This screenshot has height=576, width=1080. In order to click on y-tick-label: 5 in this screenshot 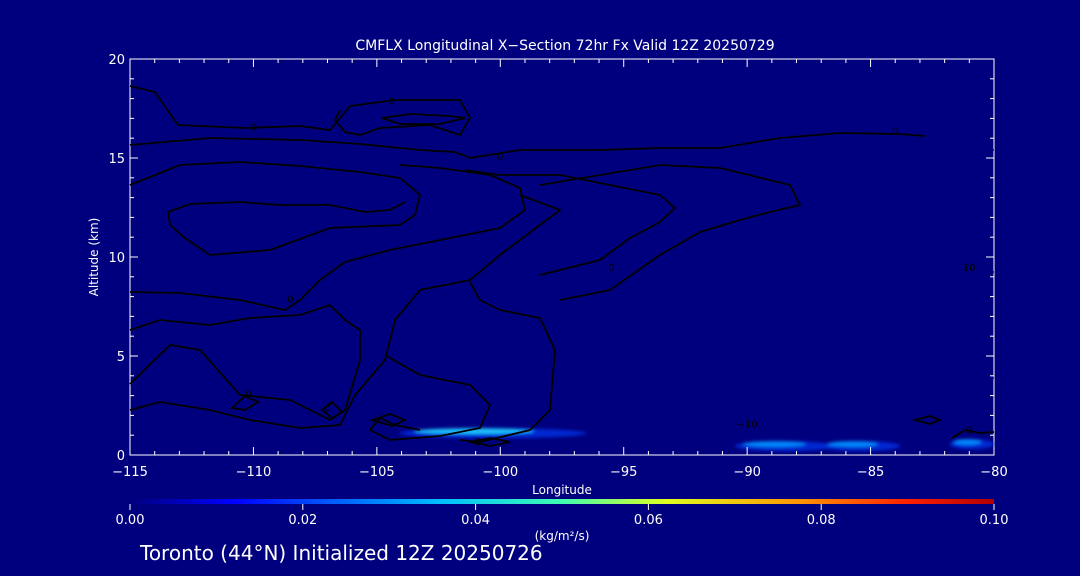, I will do `click(121, 357)`.